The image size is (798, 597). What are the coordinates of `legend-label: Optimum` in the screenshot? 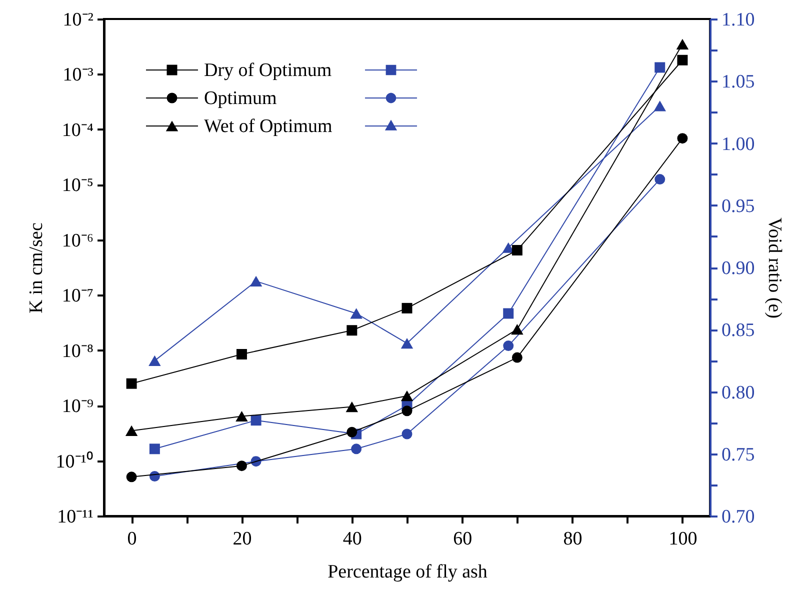 It's located at (241, 98).